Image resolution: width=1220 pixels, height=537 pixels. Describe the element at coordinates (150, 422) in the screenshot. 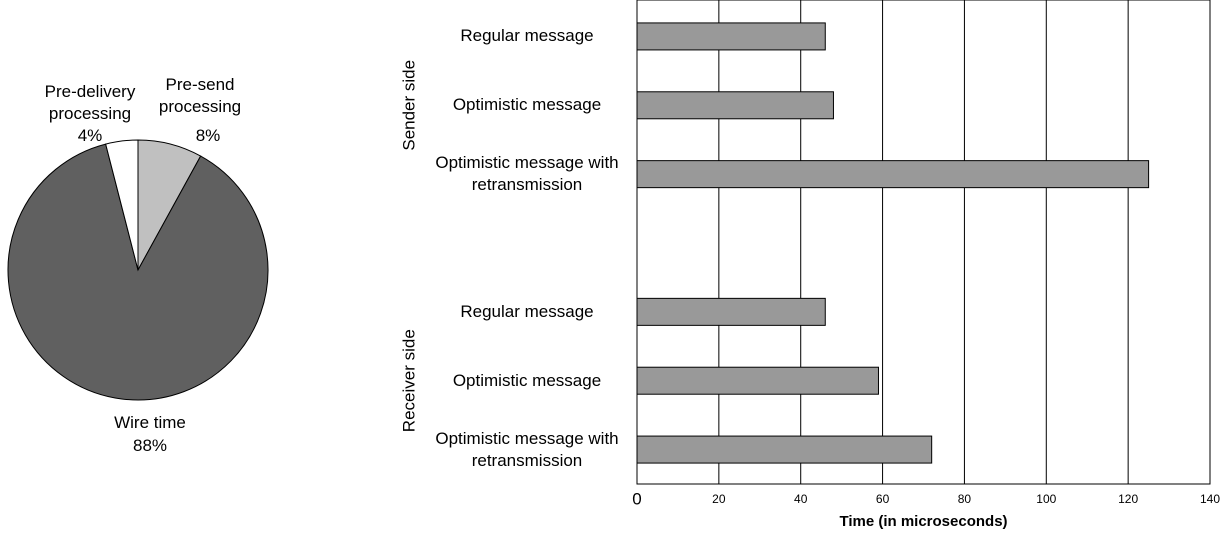

I see `slice-label: Wire time` at that location.